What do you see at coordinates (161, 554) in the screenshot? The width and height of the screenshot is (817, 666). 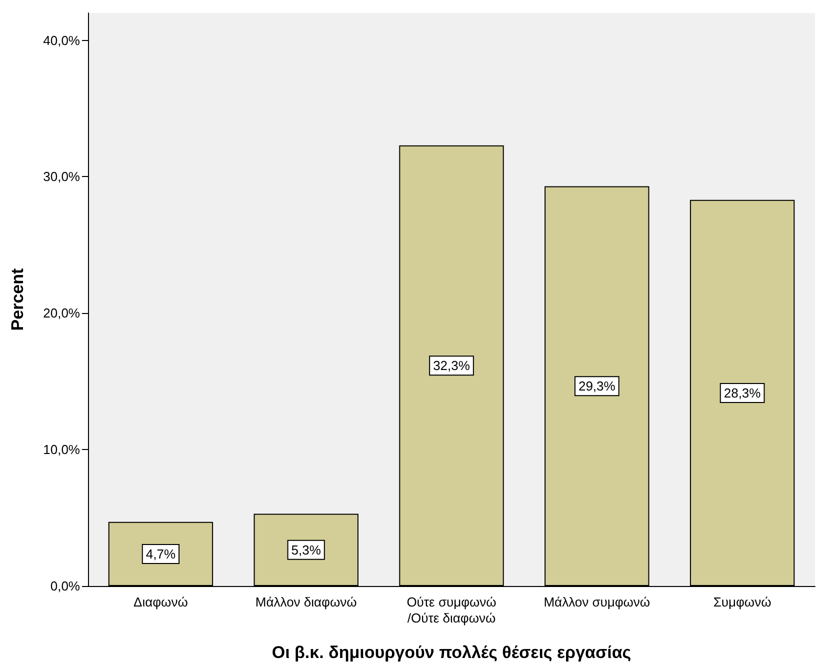 I see `data-label: 4,7%` at bounding box center [161, 554].